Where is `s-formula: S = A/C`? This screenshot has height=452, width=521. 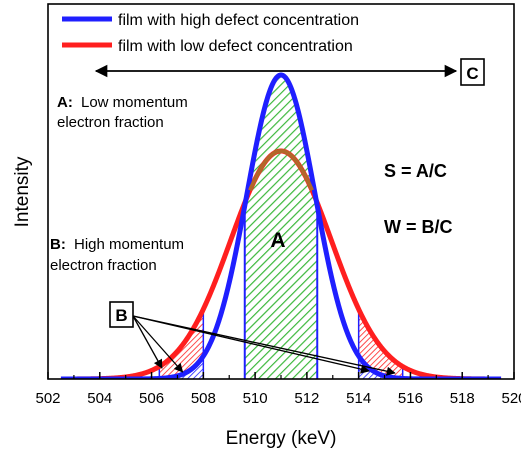
s-formula: S = A/C is located at coordinates (415, 171).